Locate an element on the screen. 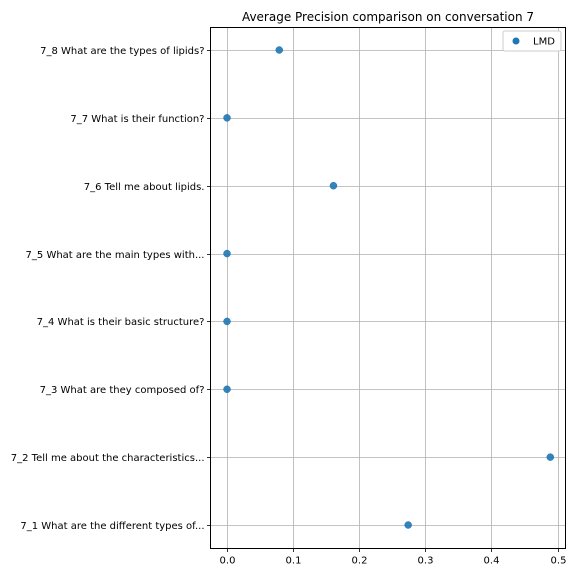  y-tick-label: 7_7 What is their function? is located at coordinates (137, 119).